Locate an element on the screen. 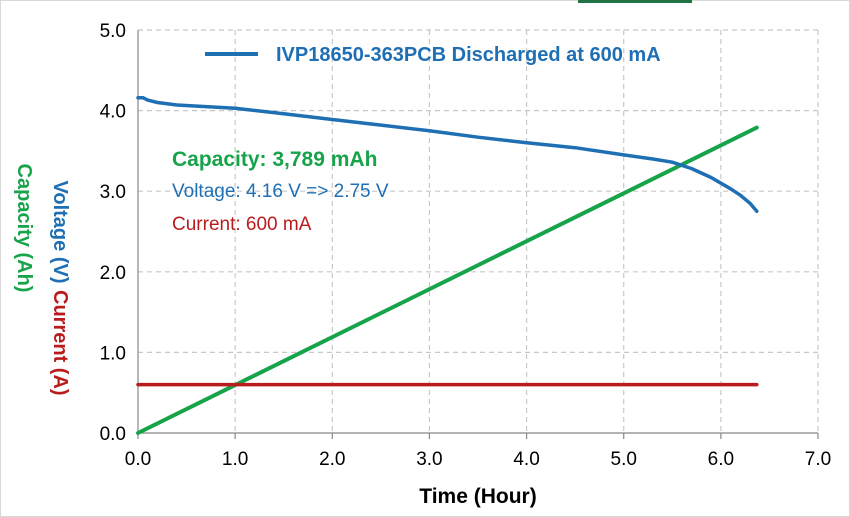 This screenshot has width=850, height=517. legend-label: IVP18650-363PCB Discharged at 600 mA is located at coordinates (468, 55).